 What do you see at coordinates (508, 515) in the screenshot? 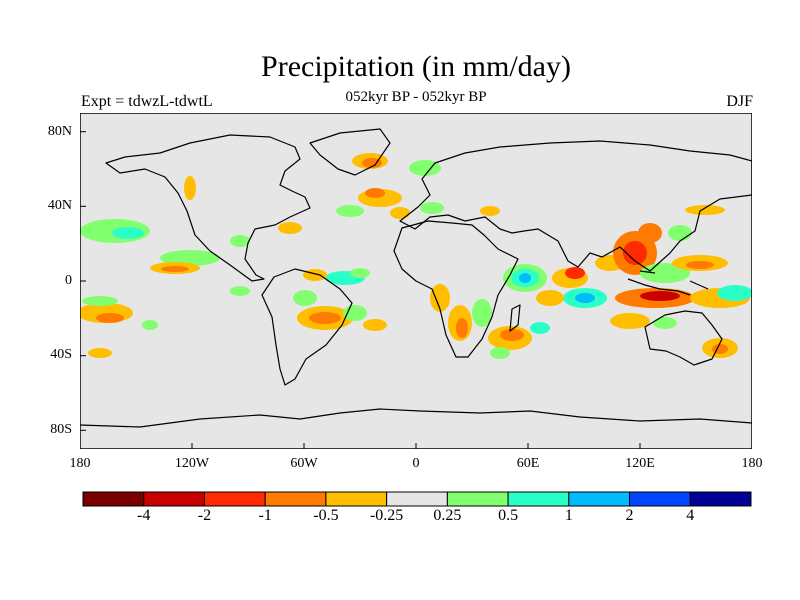
I see `colorbar-label: 0.5` at bounding box center [508, 515].